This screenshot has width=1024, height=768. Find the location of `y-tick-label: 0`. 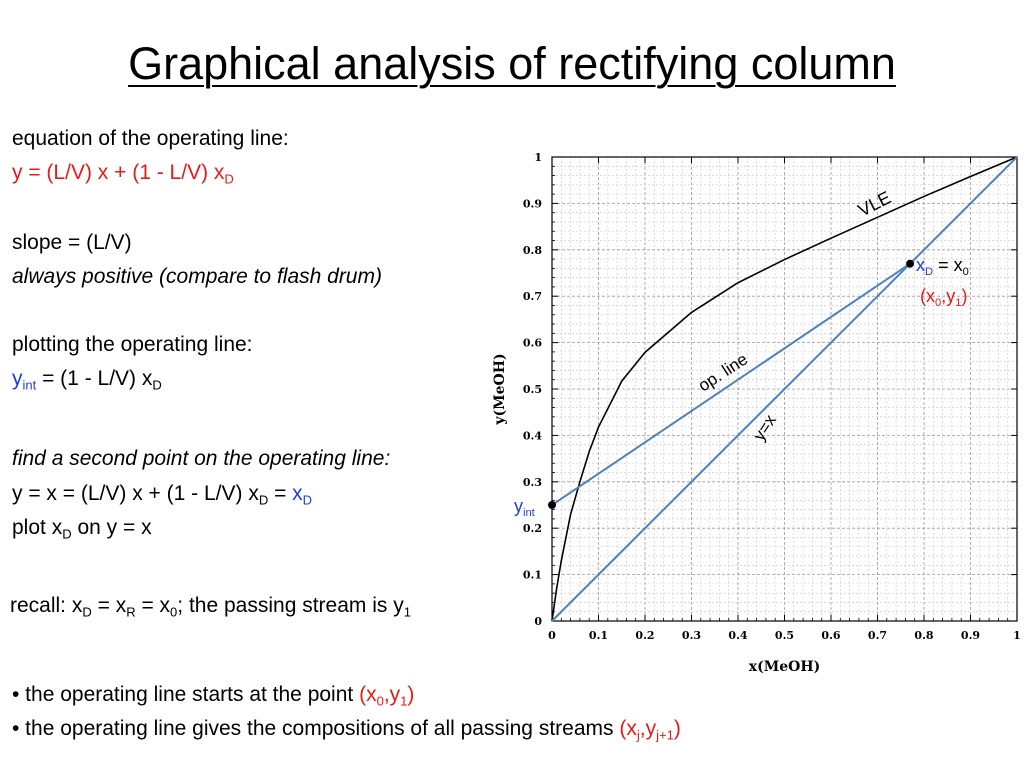

y-tick-label: 0 is located at coordinates (538, 621).